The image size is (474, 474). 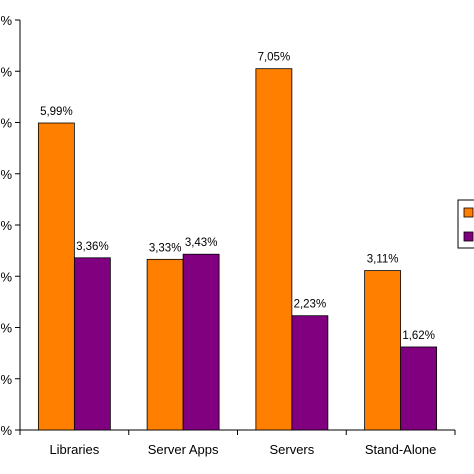 I want to click on data-label: 3,43%, so click(x=201, y=243).